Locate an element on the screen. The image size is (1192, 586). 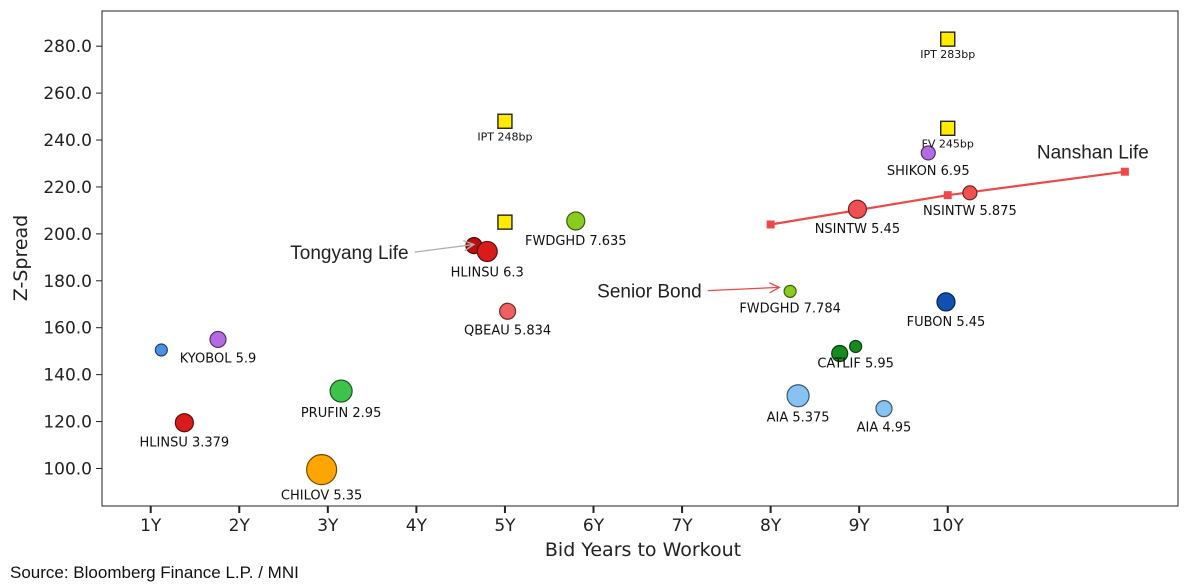
x-axis: 1Y 2Y 3Y 4Y 5Y 6Y 7Y 8Y 9Y 10Y is located at coordinates (552, 521).